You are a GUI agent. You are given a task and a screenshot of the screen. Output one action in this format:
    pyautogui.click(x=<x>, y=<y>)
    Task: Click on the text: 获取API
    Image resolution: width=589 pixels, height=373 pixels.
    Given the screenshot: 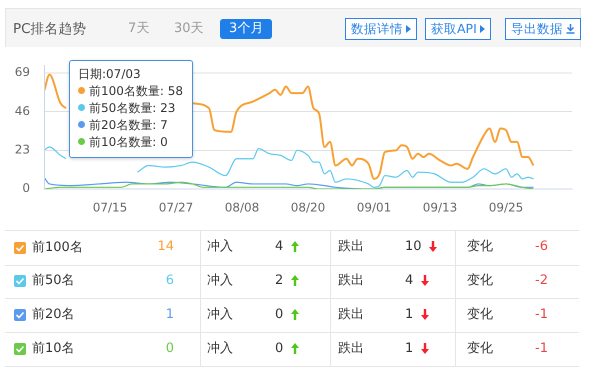 What is the action you would take?
    pyautogui.click(x=454, y=29)
    